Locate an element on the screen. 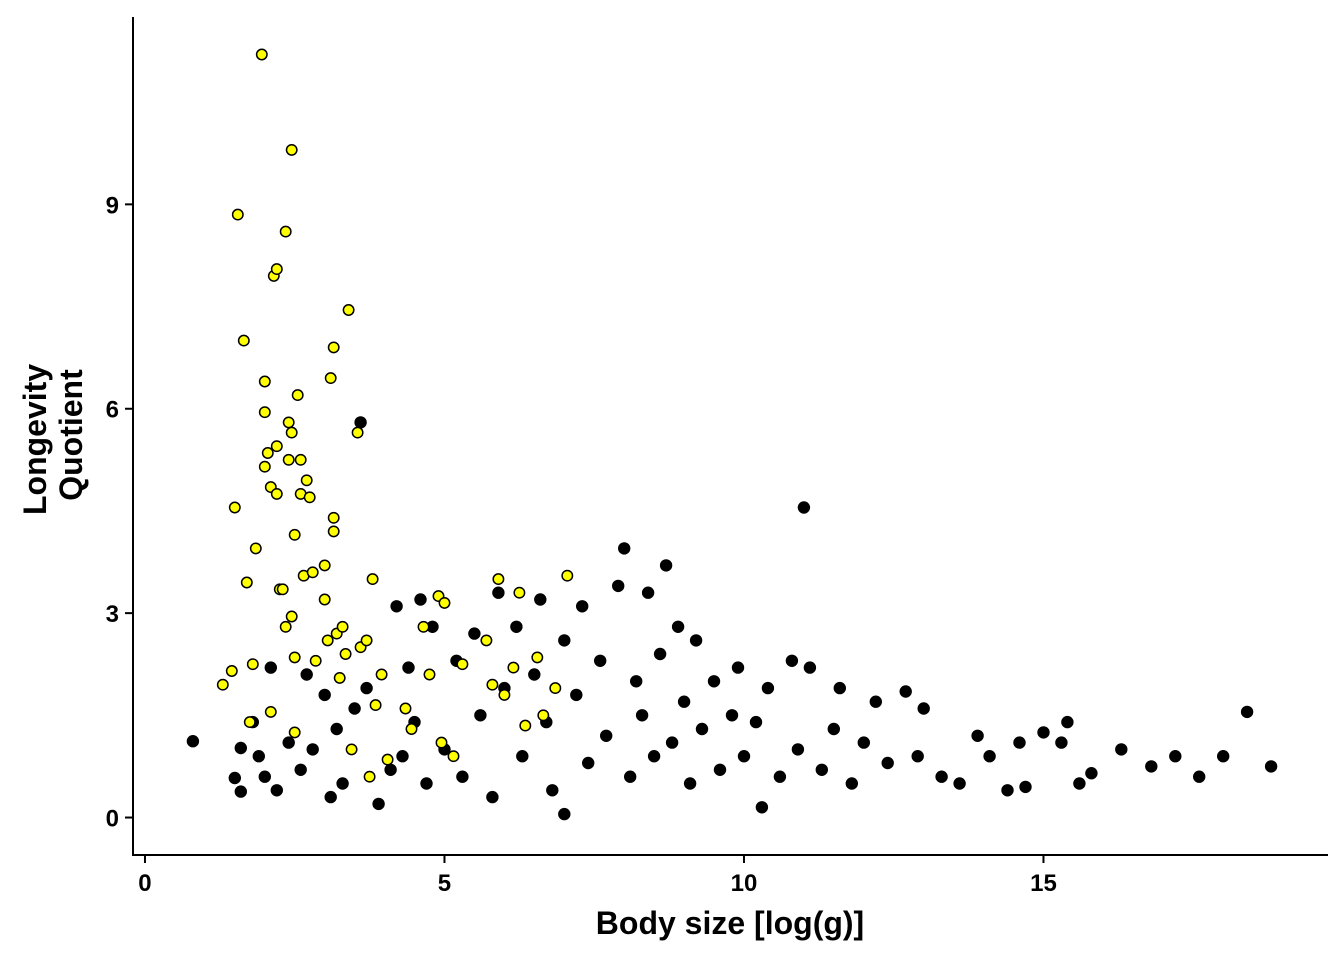 The height and width of the screenshot is (960, 1344). x-tick-label: 15 is located at coordinates (1043, 883).